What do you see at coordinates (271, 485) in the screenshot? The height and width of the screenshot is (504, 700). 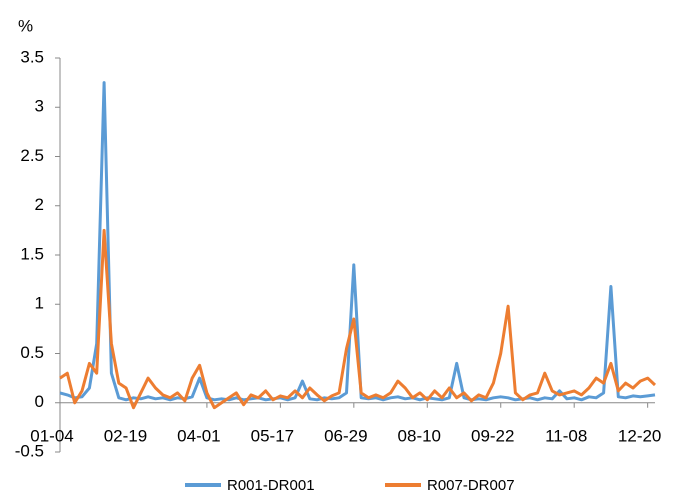 I see `legend-label: R001-DR001` at bounding box center [271, 485].